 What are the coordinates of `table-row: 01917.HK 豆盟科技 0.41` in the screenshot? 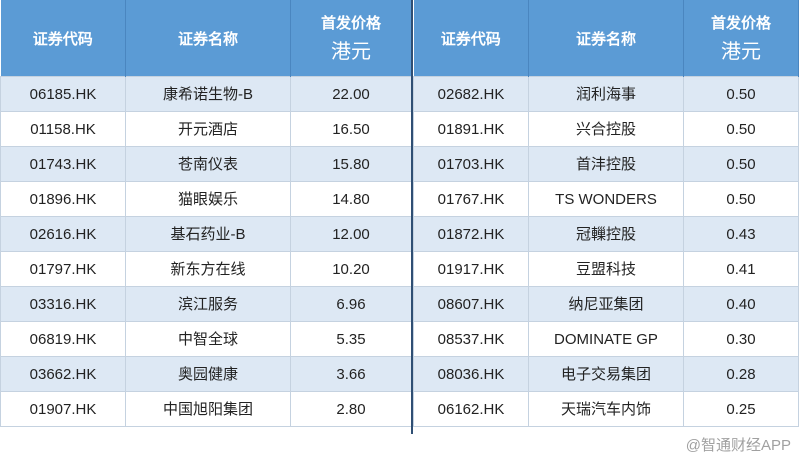 It's located at (606, 269).